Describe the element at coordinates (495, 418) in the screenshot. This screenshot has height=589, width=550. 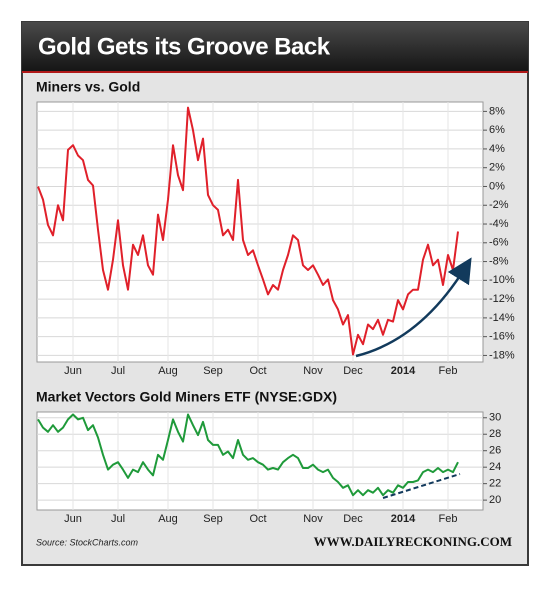
I see `y-tick-label: 30` at that location.